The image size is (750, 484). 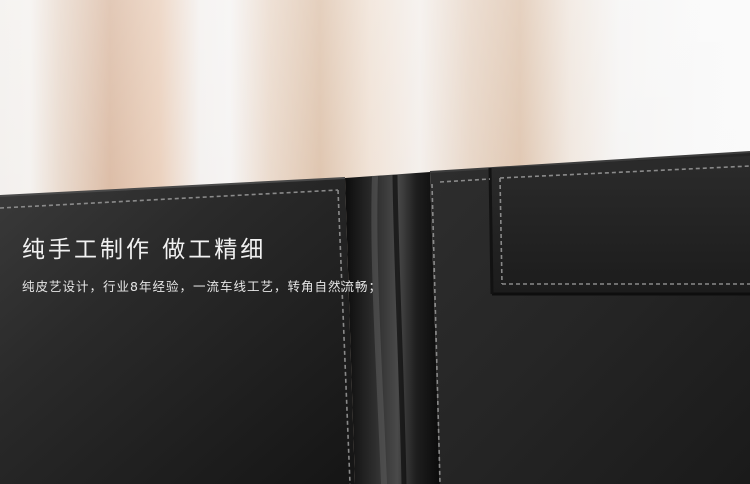 What do you see at coordinates (144, 250) in the screenshot?
I see `headline: 纯手工制作 做工精细` at bounding box center [144, 250].